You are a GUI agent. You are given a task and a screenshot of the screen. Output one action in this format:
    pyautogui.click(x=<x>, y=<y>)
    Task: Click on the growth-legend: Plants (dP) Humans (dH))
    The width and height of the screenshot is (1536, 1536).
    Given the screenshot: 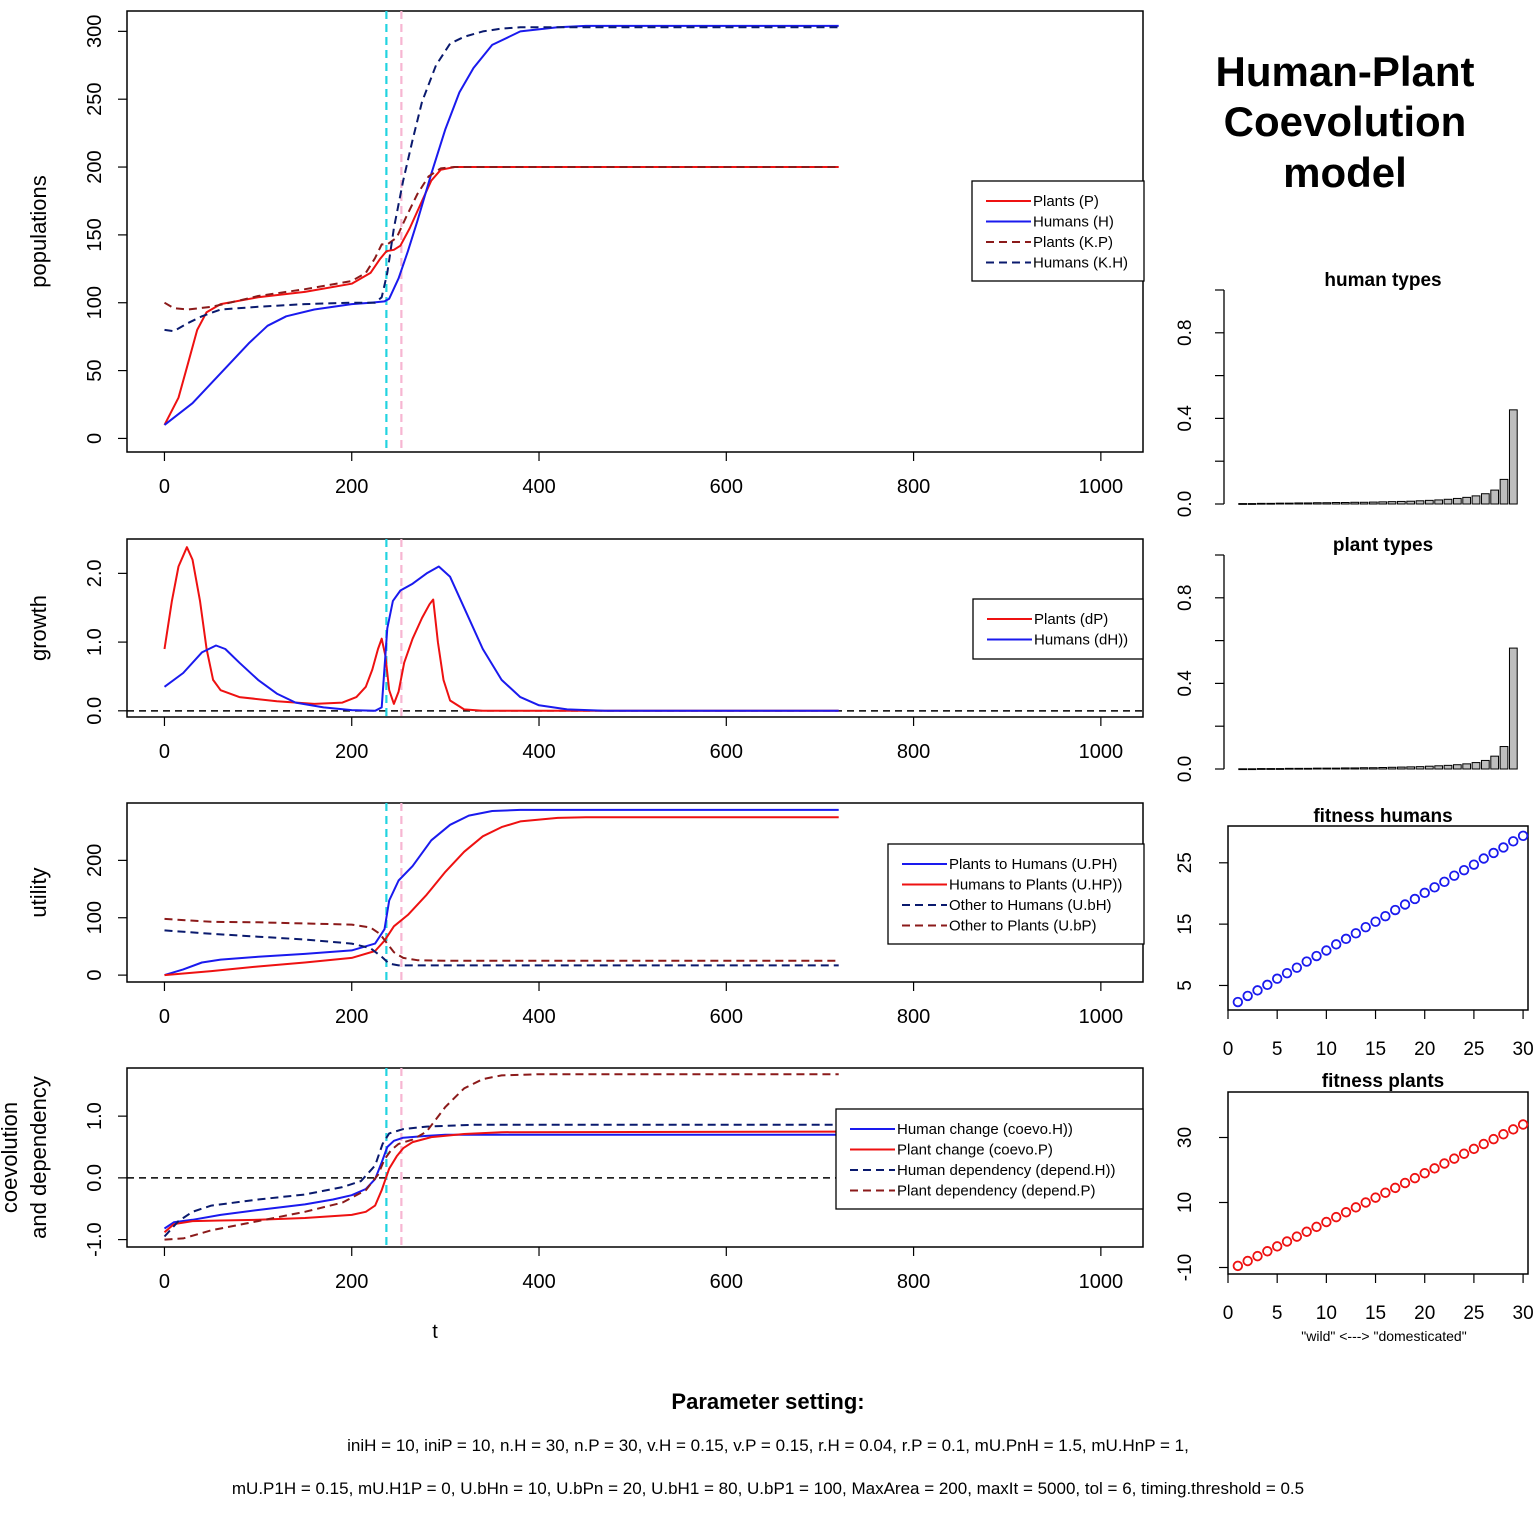 What is the action you would take?
    pyautogui.click(x=1058, y=629)
    